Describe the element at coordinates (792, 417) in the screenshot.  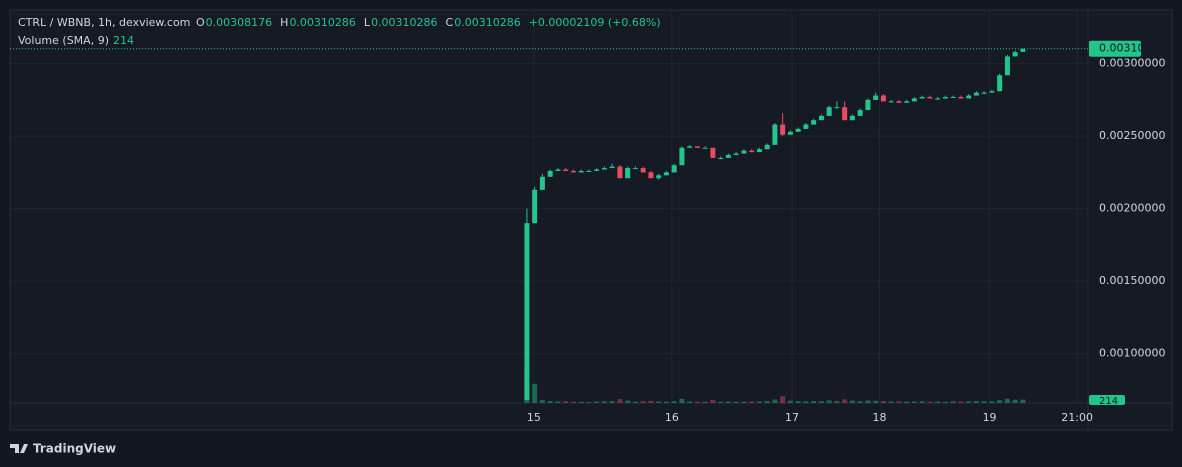
I see `x-tick-label: 17` at that location.